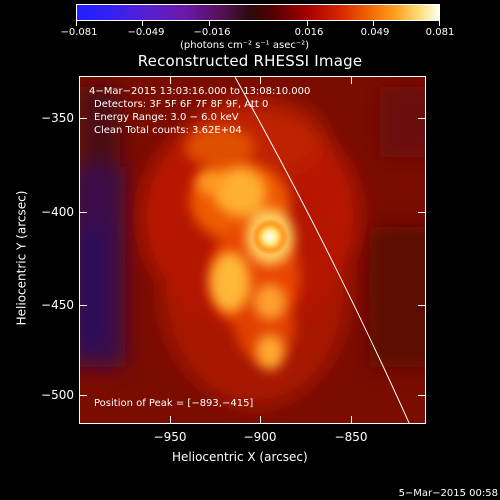  What do you see at coordinates (212, 32) in the screenshot?
I see `colorbar-tick-label: −0.016` at bounding box center [212, 32].